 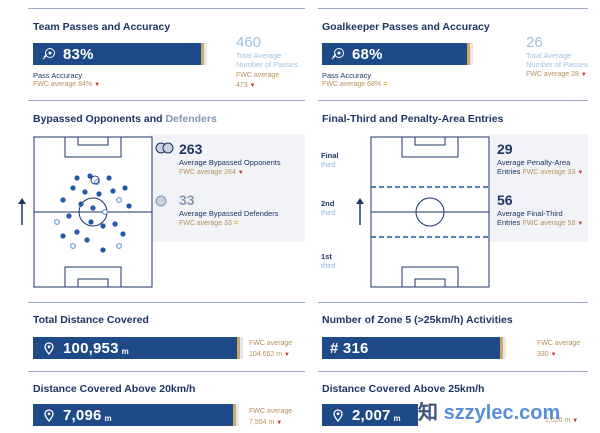 What do you see at coordinates (125, 119) in the screenshot?
I see `bypassed-title: Bypassed Opponents and Defenders` at bounding box center [125, 119].